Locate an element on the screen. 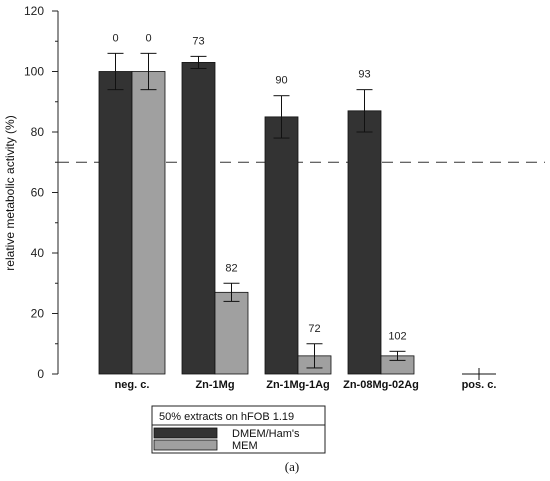  y-tick-label: 120 is located at coordinates (34, 11).